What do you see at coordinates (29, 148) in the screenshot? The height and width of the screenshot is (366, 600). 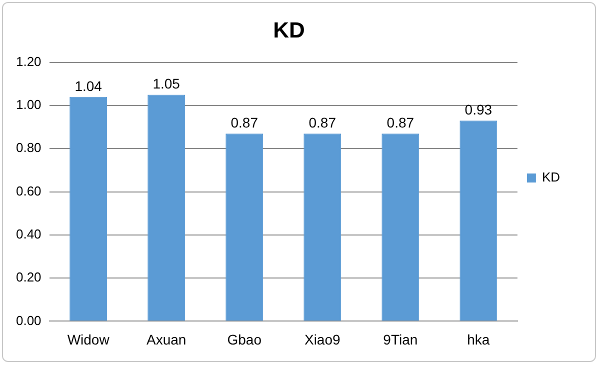 I see `y-tick-label: 0.80` at bounding box center [29, 148].